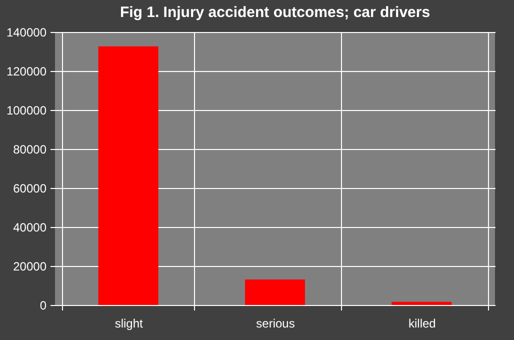 This screenshot has height=340, width=514. Describe the element at coordinates (30, 267) in the screenshot. I see `y-tick-label: 20000` at that location.